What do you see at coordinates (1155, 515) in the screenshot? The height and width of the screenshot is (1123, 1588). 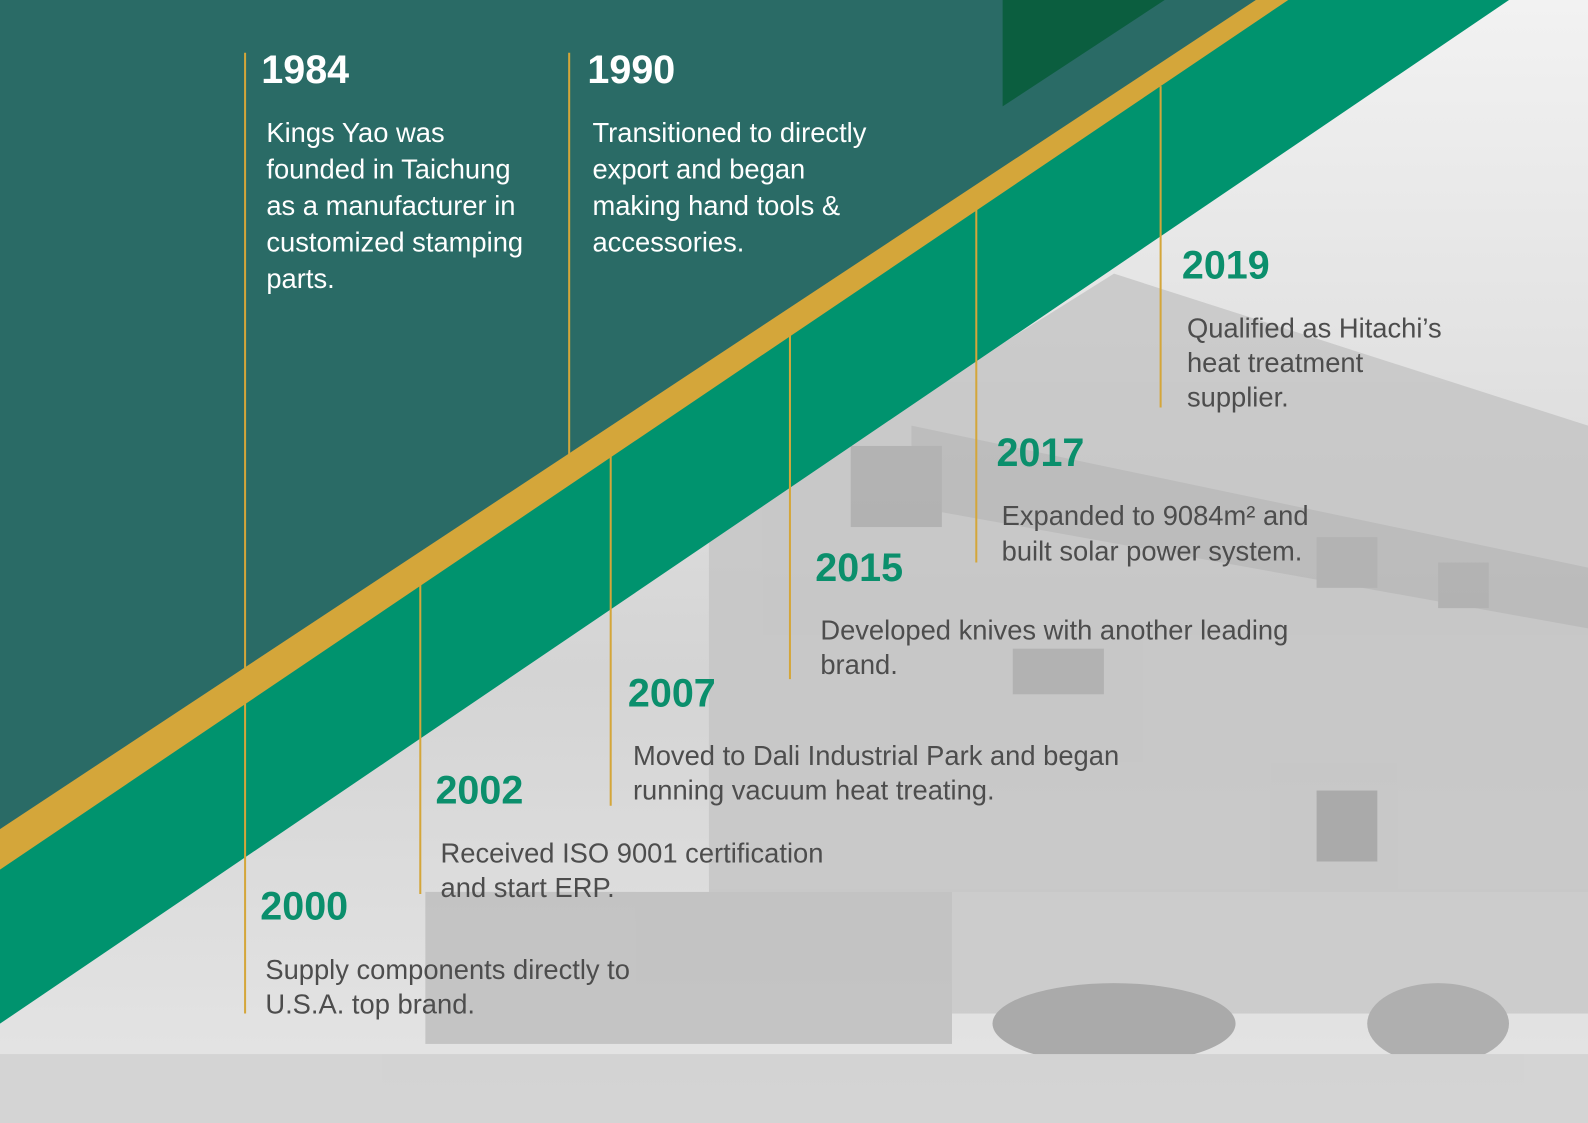 I see `entry-text: Expanded to 9084m² and` at bounding box center [1155, 515].